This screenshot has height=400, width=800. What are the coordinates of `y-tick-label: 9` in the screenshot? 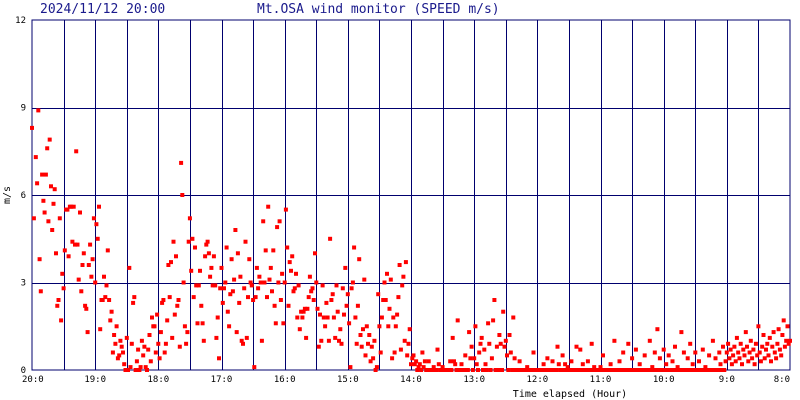 It's located at (23, 109).